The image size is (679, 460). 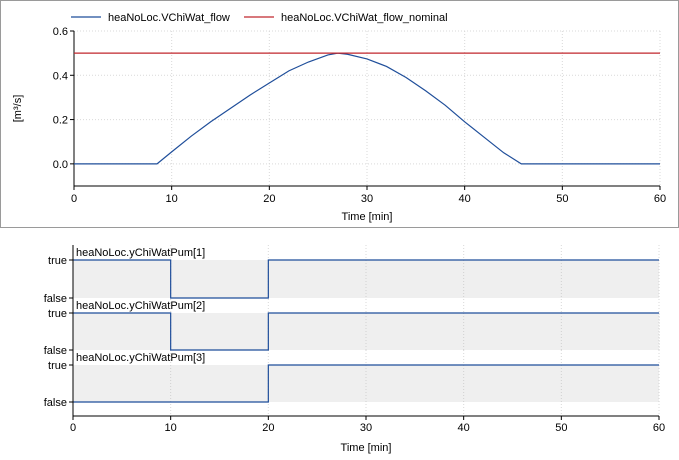 What do you see at coordinates (140, 306) in the screenshot?
I see `signal-name-2: heaNoLoc.yChiWatPum[2]` at bounding box center [140, 306].